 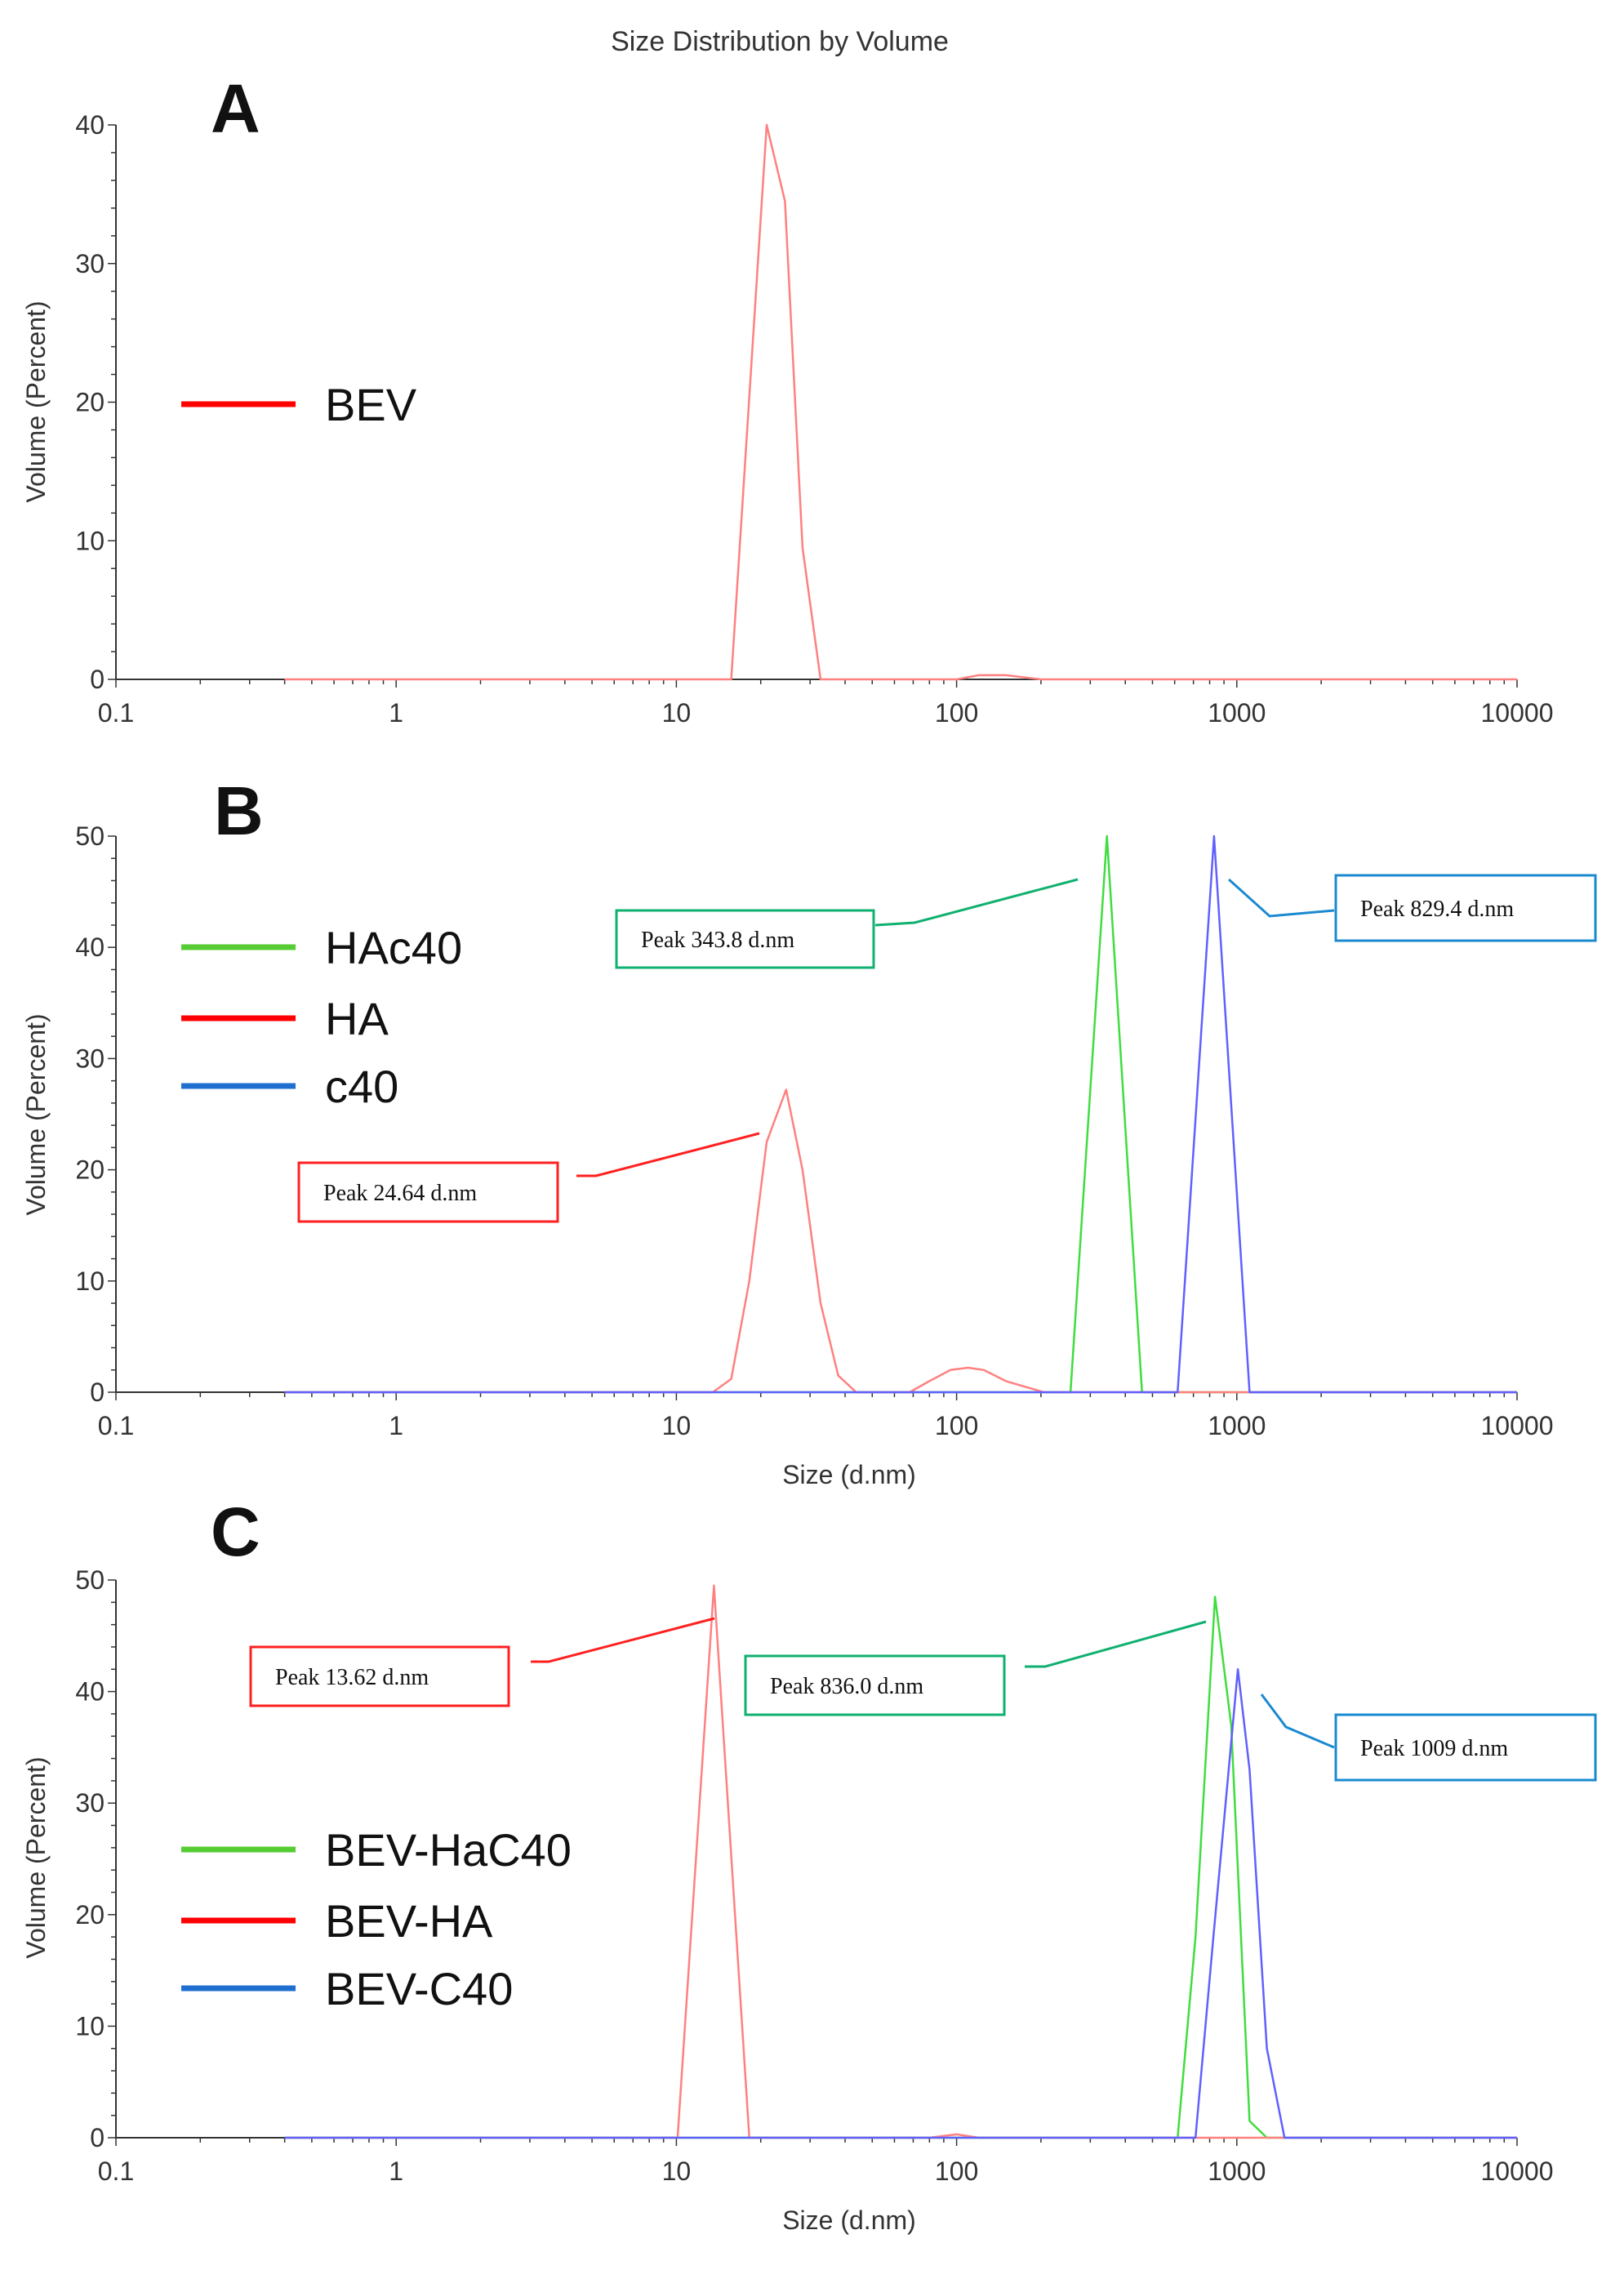 I want to click on figure-title: Size Distribution by Volume, so click(x=780, y=41).